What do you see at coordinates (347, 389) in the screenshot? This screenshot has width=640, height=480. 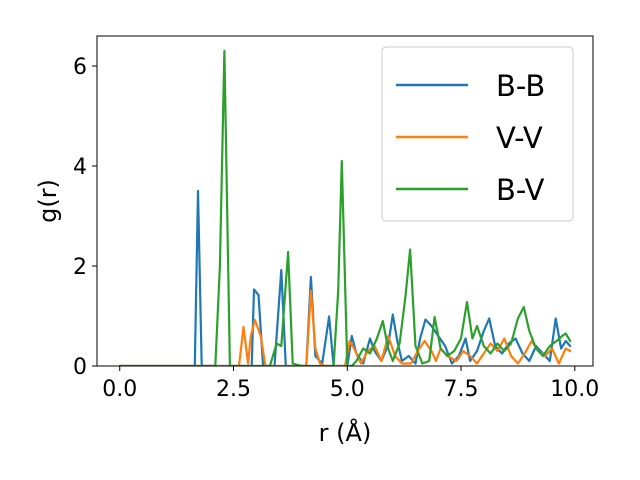 I see `x-tick-label: 5.0` at bounding box center [347, 389].